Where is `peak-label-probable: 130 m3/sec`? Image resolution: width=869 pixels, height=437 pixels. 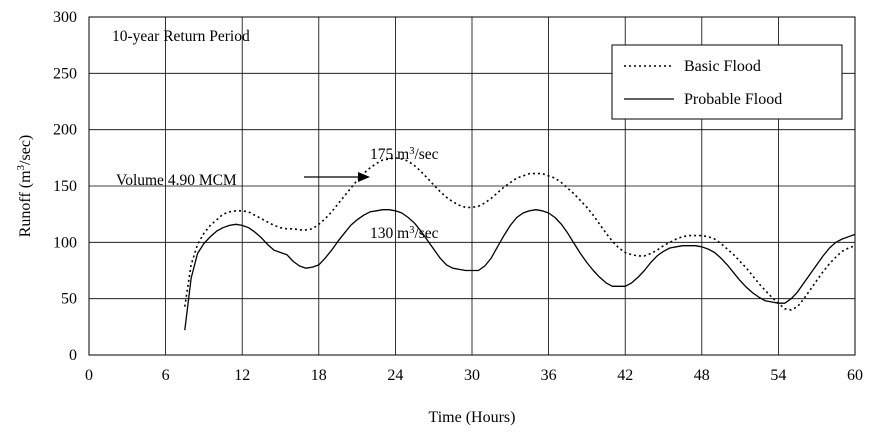
peak-label-probable: 130 m3/sec is located at coordinates (404, 234).